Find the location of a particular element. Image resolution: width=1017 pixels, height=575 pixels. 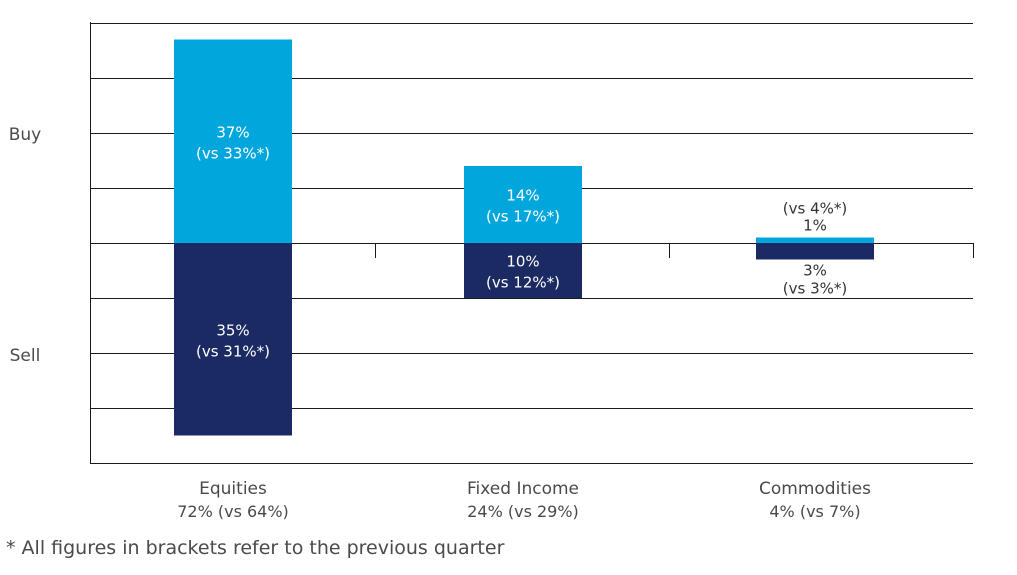

data-label-sell-previous: (vs 12%*) is located at coordinates (523, 283).